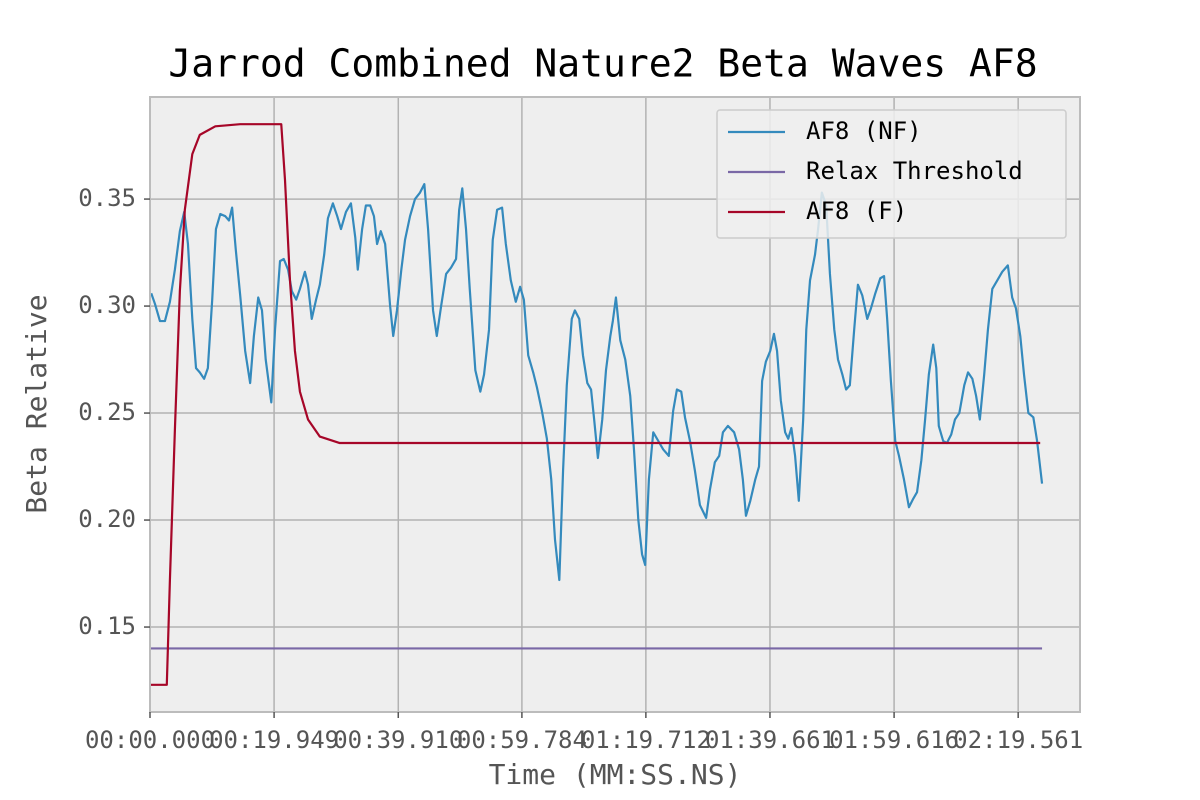 The image size is (1200, 800). What do you see at coordinates (1018, 740) in the screenshot?
I see `x-tick-label: 02:19.561` at bounding box center [1018, 740].